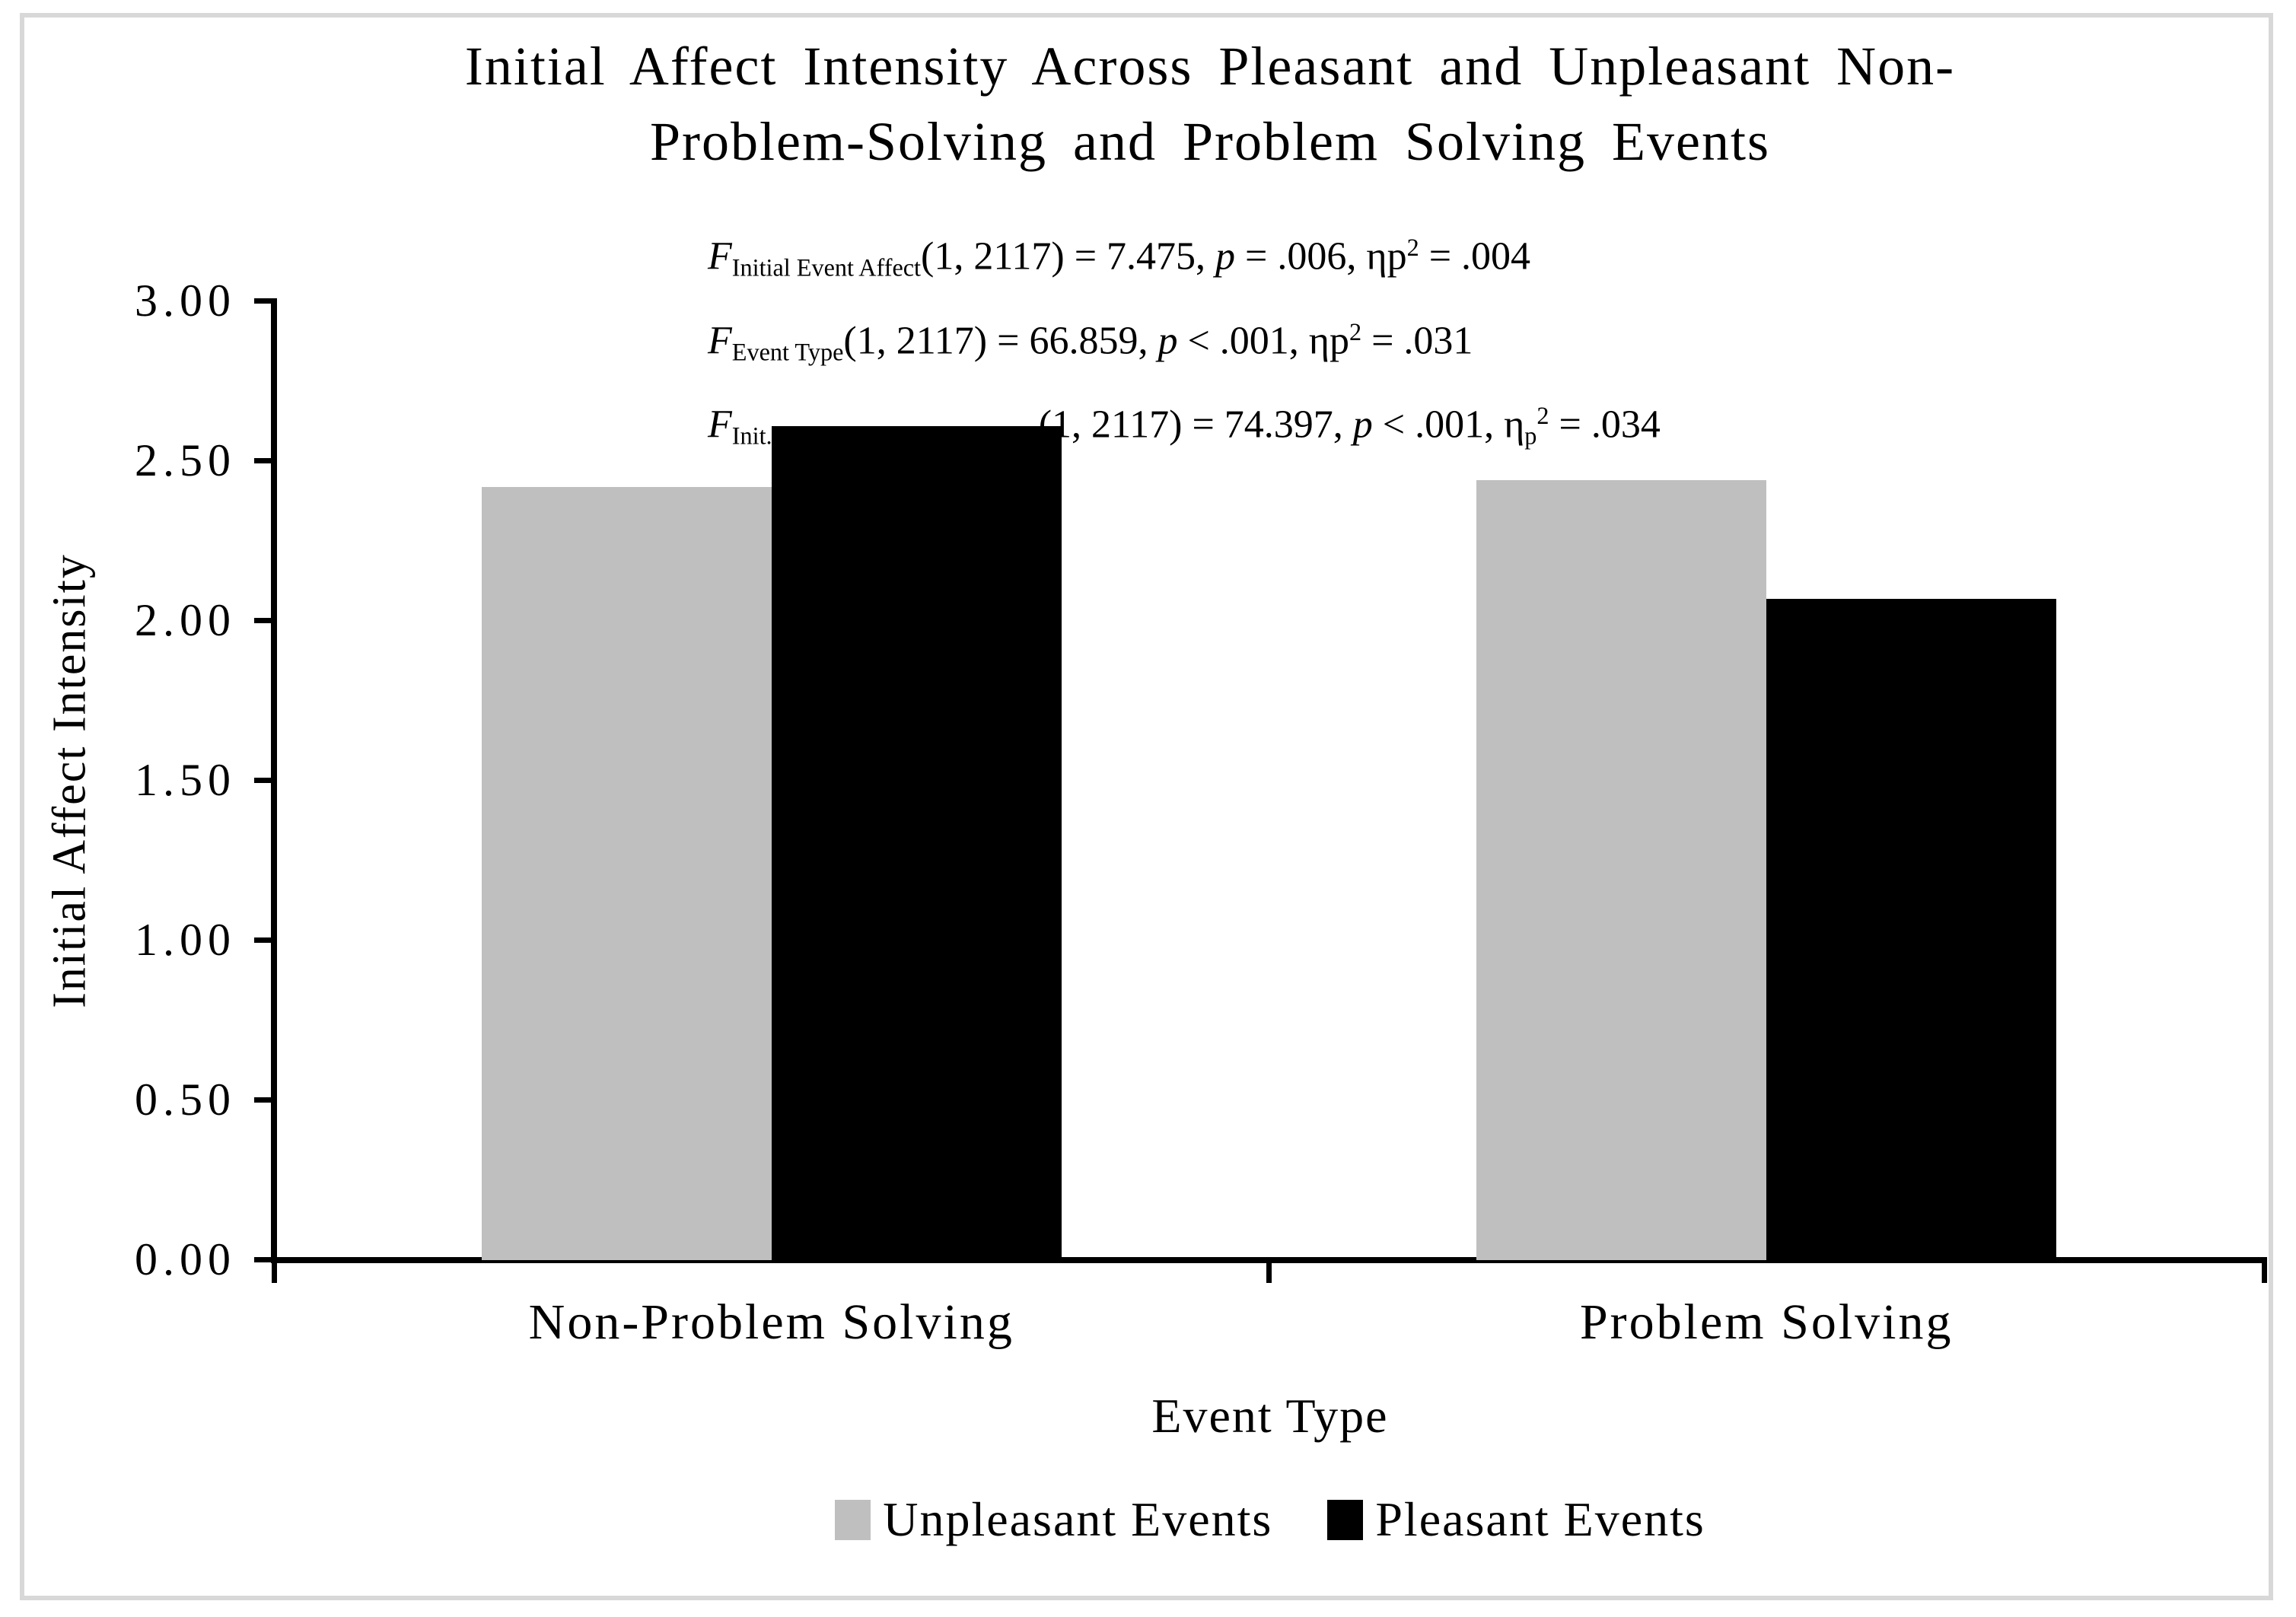 The width and height of the screenshot is (2296, 1617). I want to click on x-axis-title: Event Type, so click(1270, 1416).